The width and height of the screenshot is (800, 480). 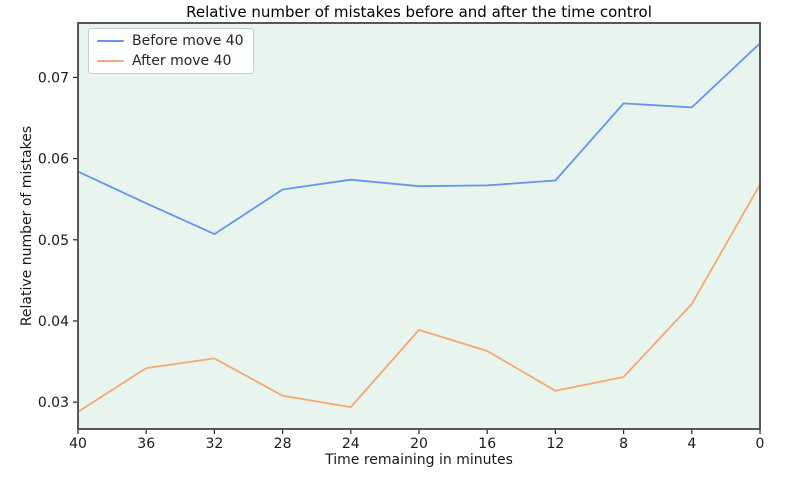 What do you see at coordinates (53, 160) in the screenshot?
I see `y-tick-label: 0.06` at bounding box center [53, 160].